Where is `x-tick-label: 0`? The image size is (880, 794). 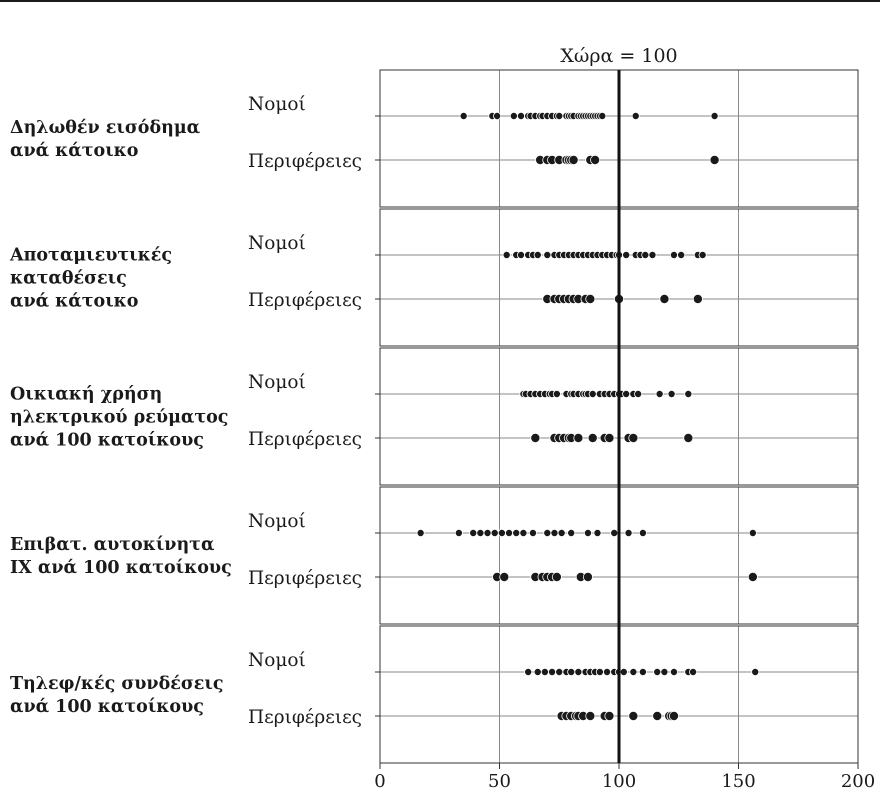 x-tick-label: 0 is located at coordinates (379, 780).